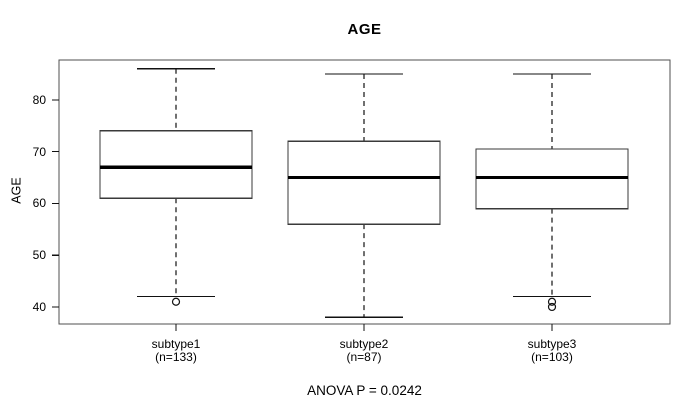 Image resolution: width=700 pixels, height=400 pixels. What do you see at coordinates (364, 344) in the screenshot?
I see `group-name: subtype2` at bounding box center [364, 344].